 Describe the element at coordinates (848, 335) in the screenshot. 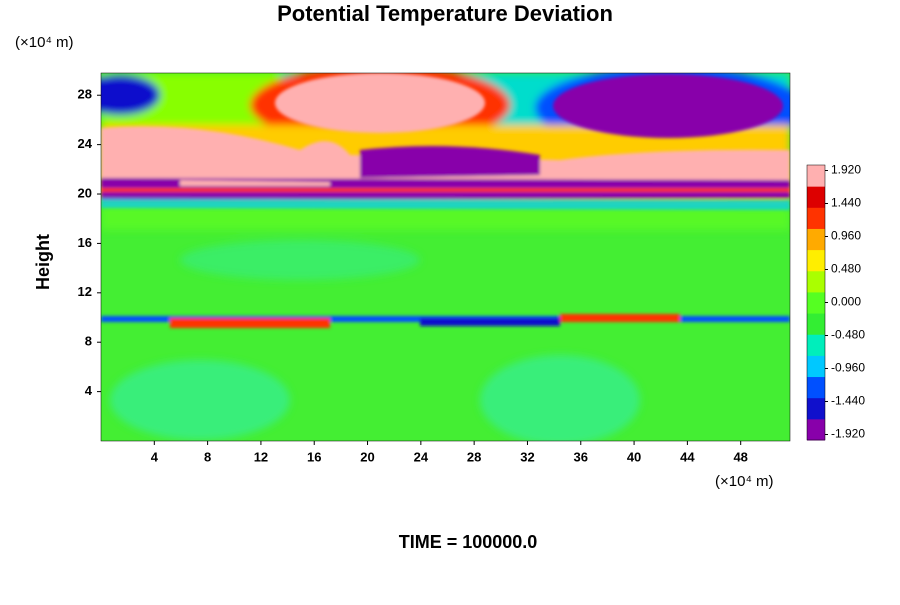

I see `colorbar-tick-label: -0.480` at that location.